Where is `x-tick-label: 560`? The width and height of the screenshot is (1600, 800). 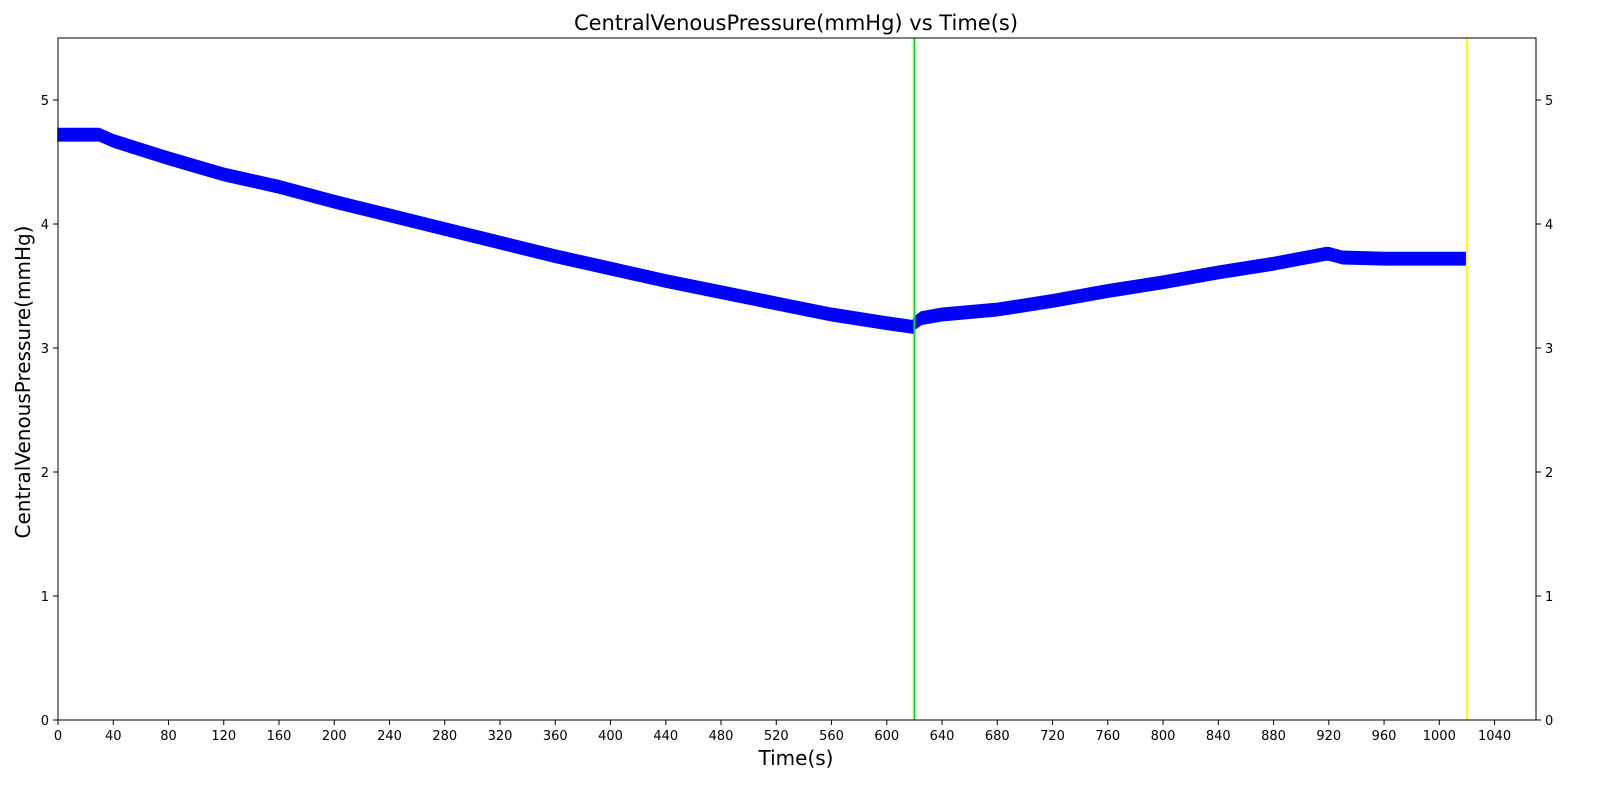 x-tick-label: 560 is located at coordinates (831, 736).